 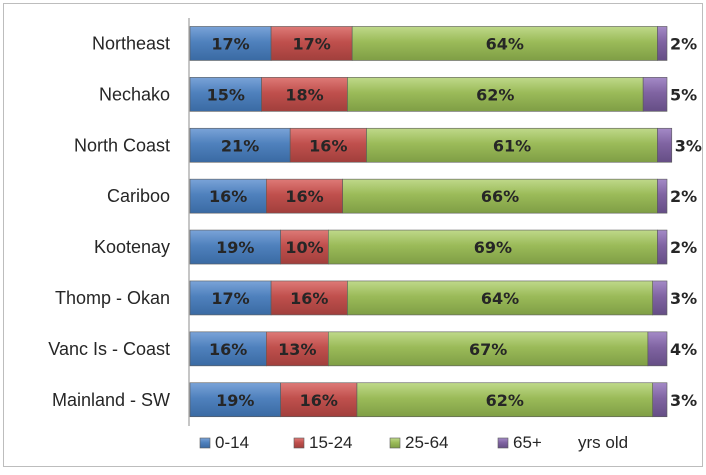 What do you see at coordinates (232, 442) in the screenshot?
I see `legend-label-0-14: 0-14` at bounding box center [232, 442].